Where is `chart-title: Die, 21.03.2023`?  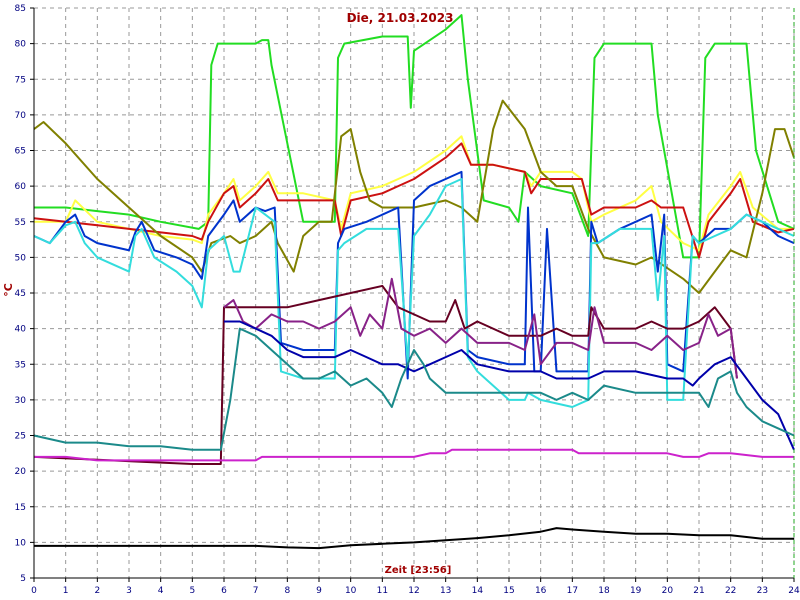
chart-title: Die, 21.03.2023 is located at coordinates (400, 18).